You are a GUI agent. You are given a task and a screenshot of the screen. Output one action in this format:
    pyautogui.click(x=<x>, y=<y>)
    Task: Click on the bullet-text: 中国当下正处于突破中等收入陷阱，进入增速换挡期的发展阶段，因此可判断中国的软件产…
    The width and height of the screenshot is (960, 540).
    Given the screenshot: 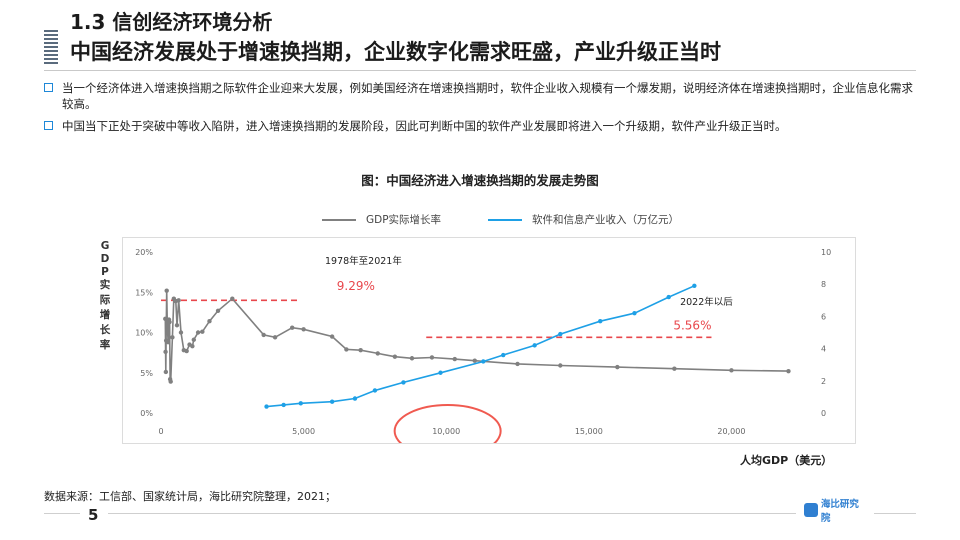 What is the action you would take?
    pyautogui.click(x=424, y=126)
    